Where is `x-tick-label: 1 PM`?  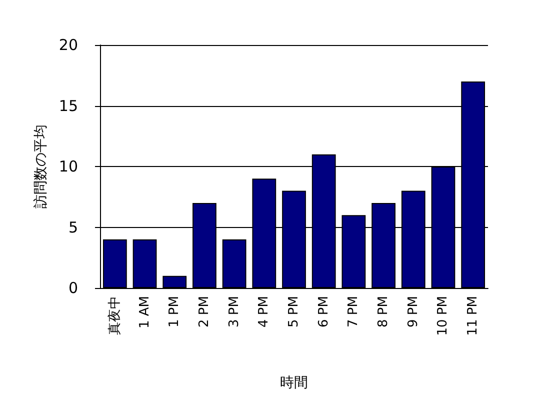 x-tick-label: 1 PM is located at coordinates (174, 312).